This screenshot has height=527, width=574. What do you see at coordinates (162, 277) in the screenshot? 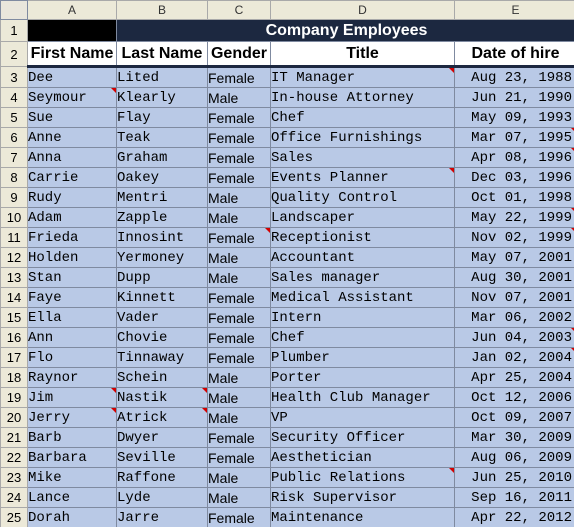
I see `cell-last-name: Dupp` at bounding box center [162, 277].